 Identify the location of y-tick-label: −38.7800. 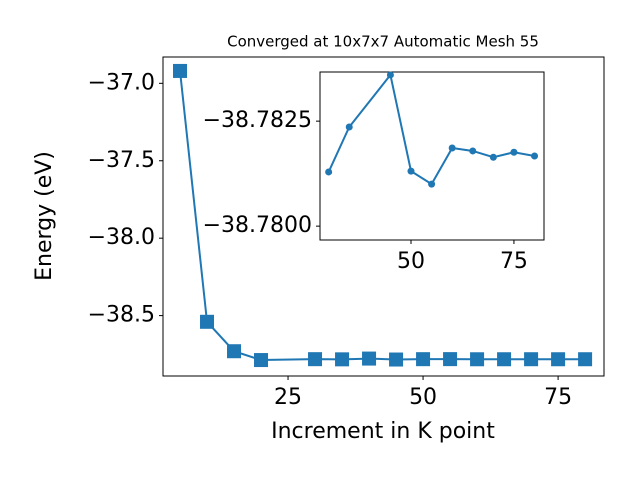
(257, 225).